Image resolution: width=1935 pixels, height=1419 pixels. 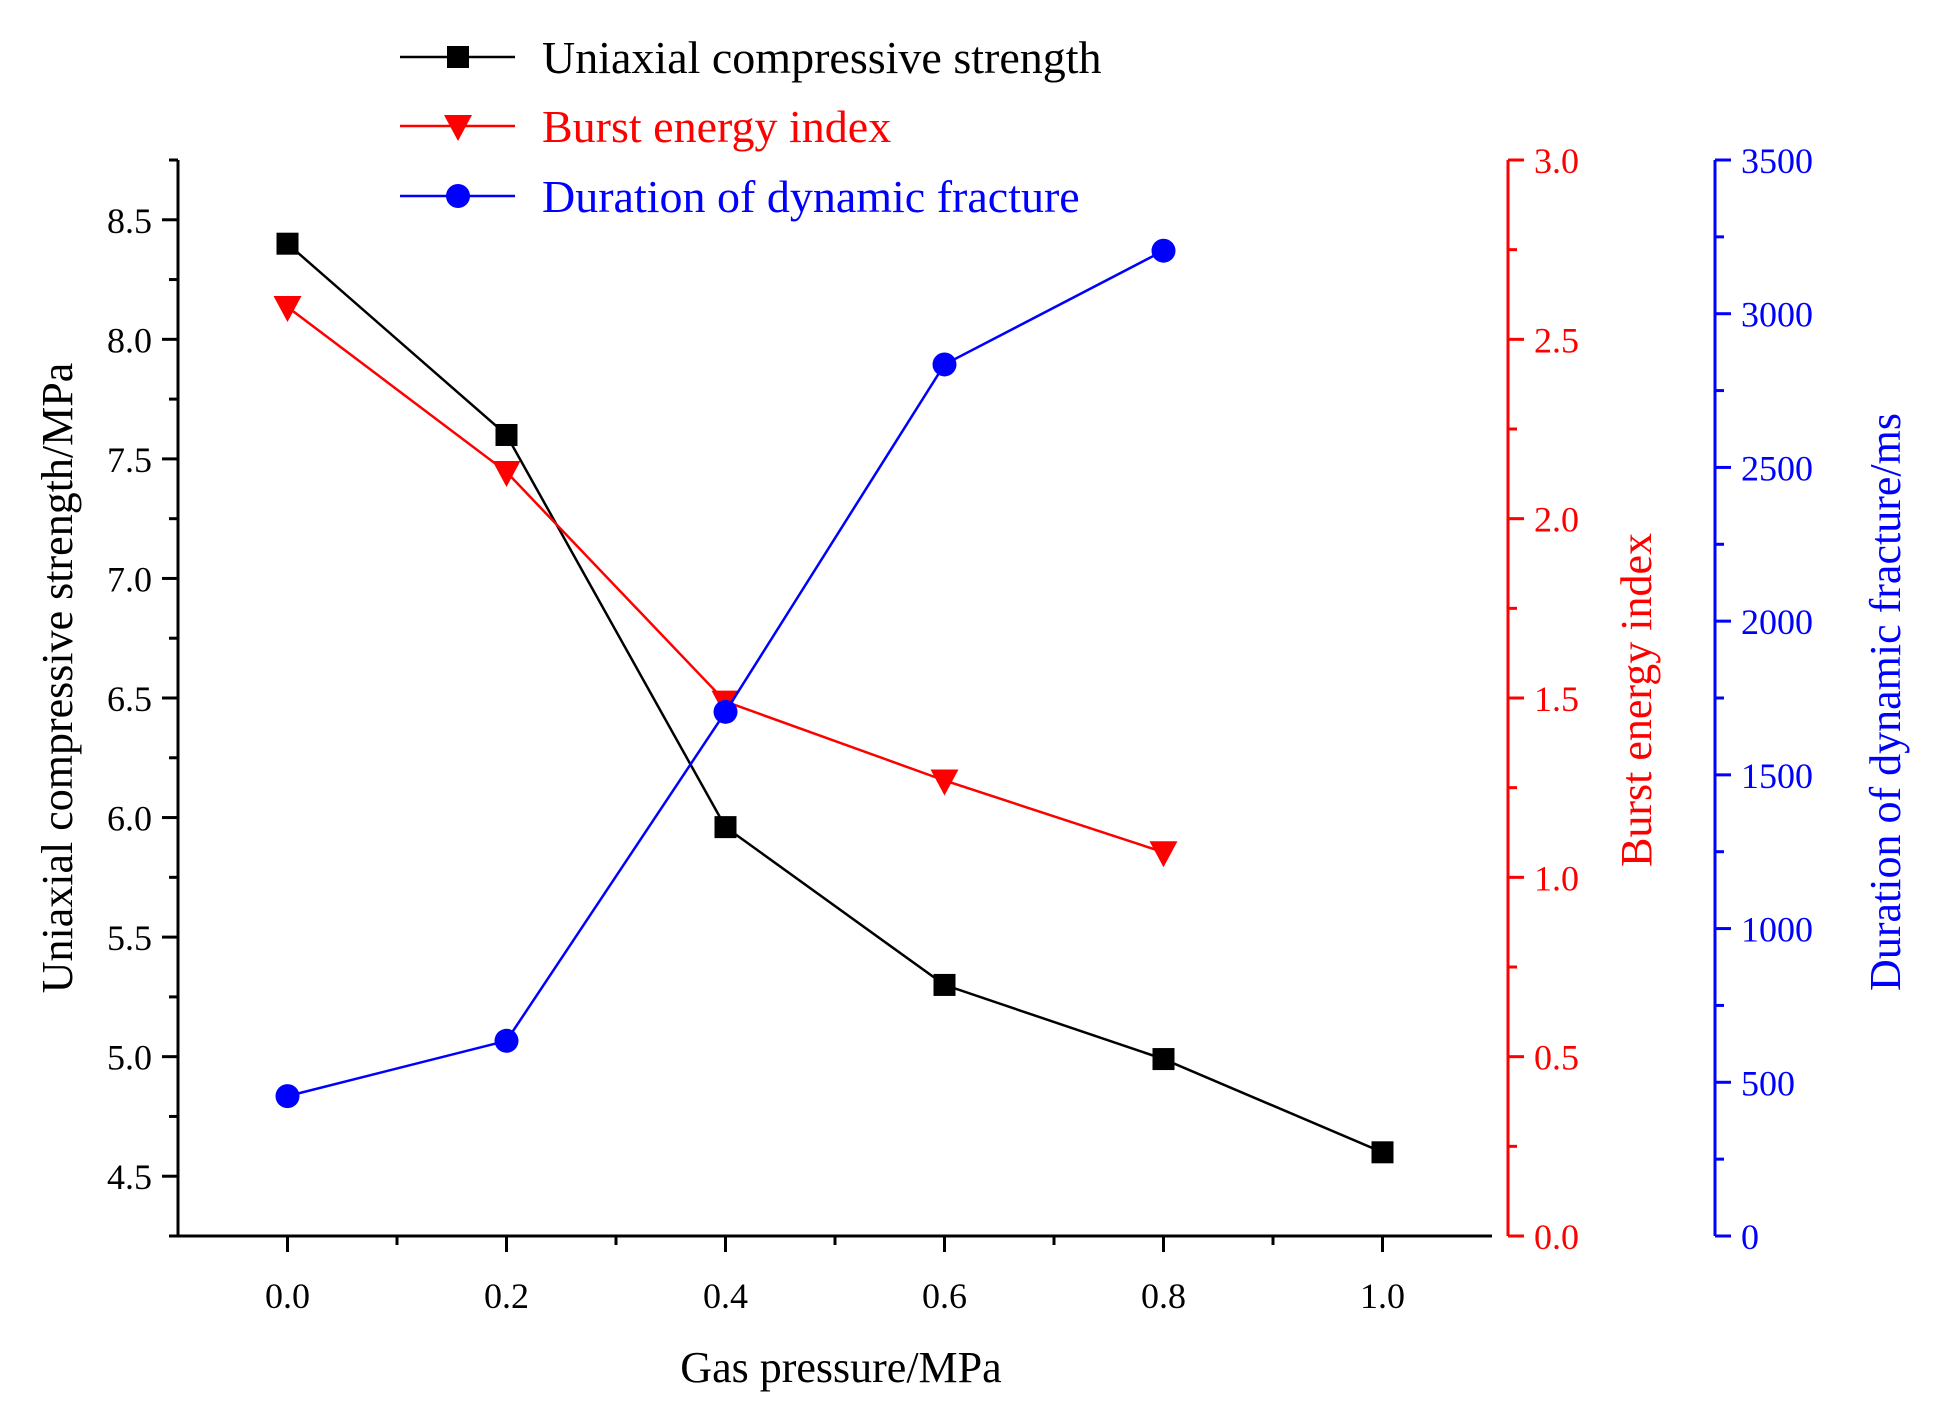 What do you see at coordinates (129, 460) in the screenshot?
I see `left-tick-label: 7.5` at bounding box center [129, 460].